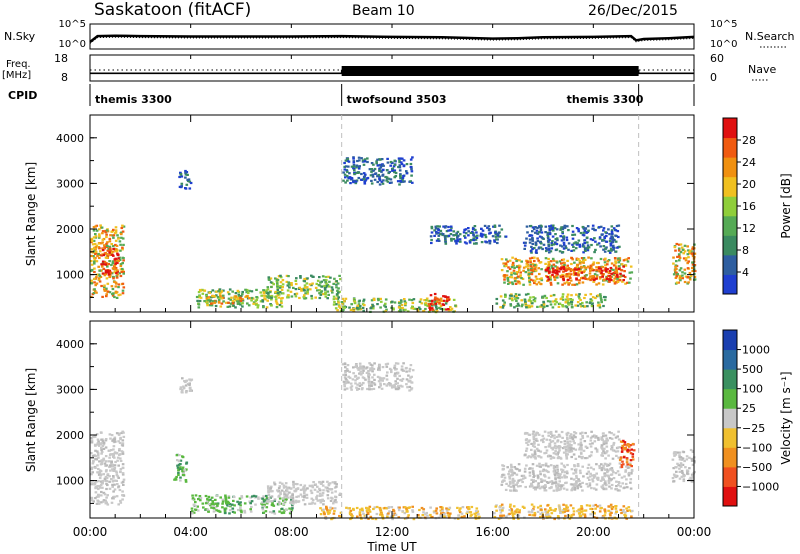 This screenshot has height=554, width=800. What do you see at coordinates (383, 11) in the screenshot?
I see `beam-label: Beam 10` at bounding box center [383, 11].